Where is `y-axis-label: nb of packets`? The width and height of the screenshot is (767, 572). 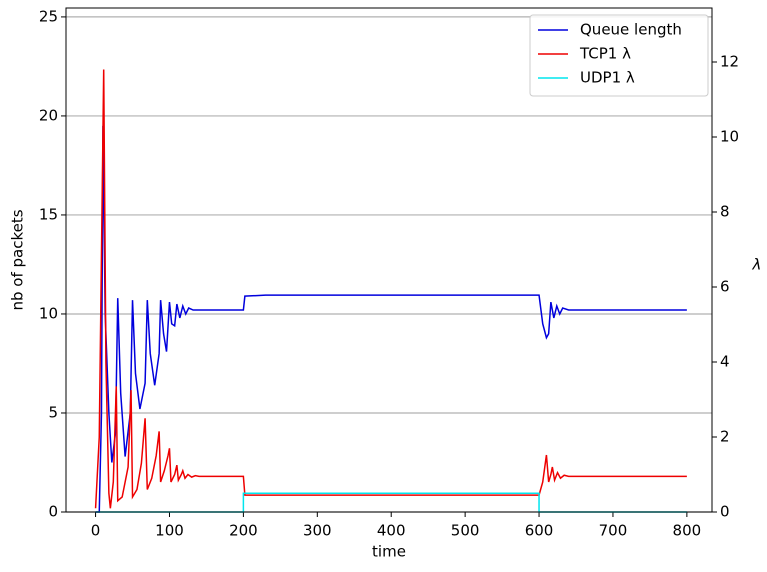
y-axis-label: nb of packets is located at coordinates (18, 259).